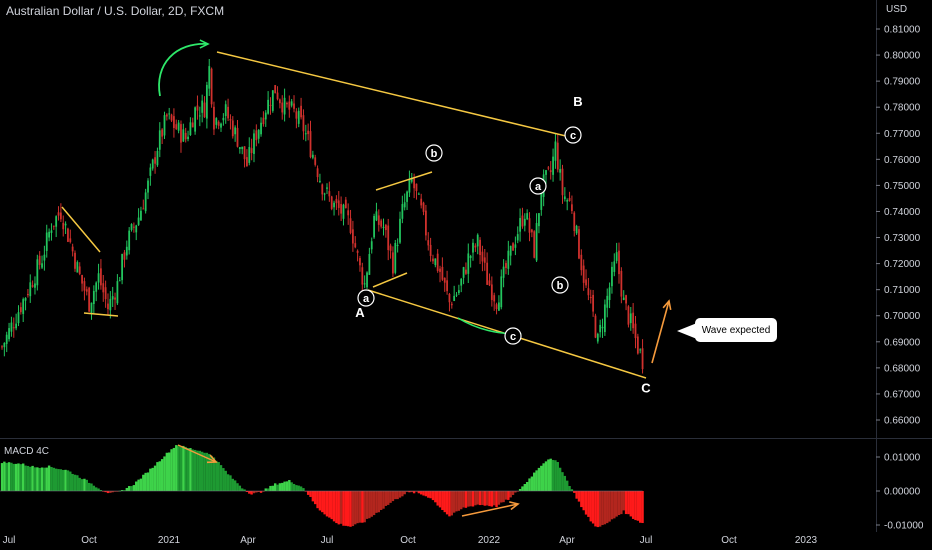  Describe the element at coordinates (322, 486) in the screenshot. I see `macd-histogram` at that location.